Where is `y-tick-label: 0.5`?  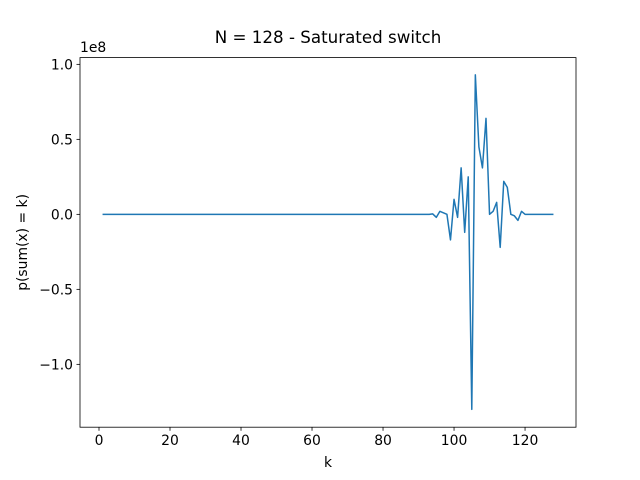 y-tick-label: 0.5 is located at coordinates (62, 140).